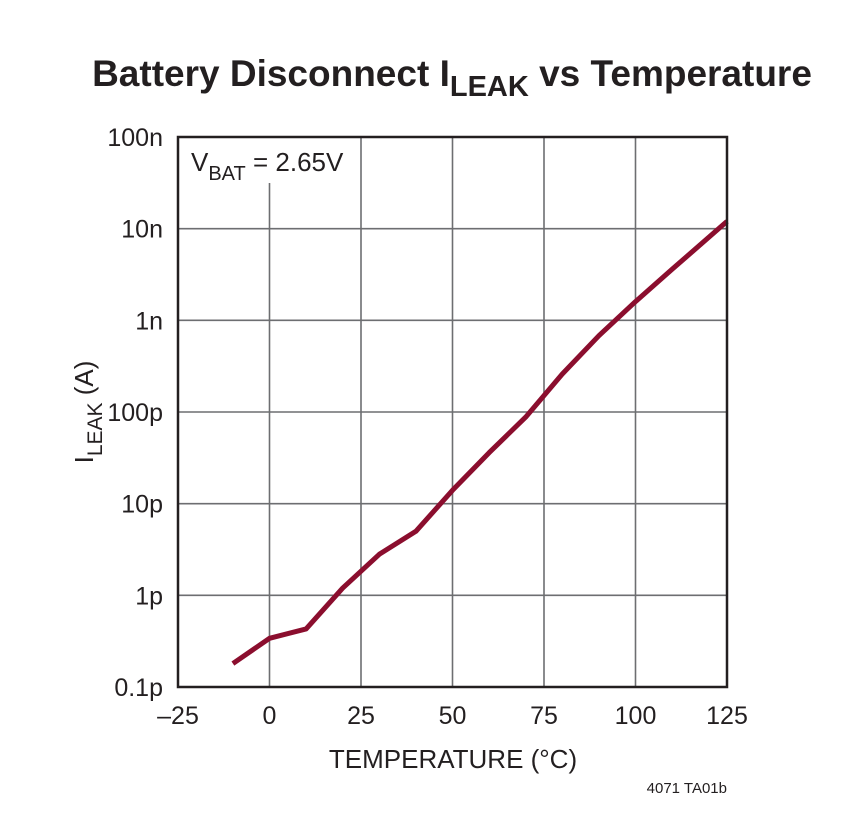 The height and width of the screenshot is (820, 862). What do you see at coordinates (84, 382) in the screenshot?
I see `y-axis-label-tail: (A)` at bounding box center [84, 382].